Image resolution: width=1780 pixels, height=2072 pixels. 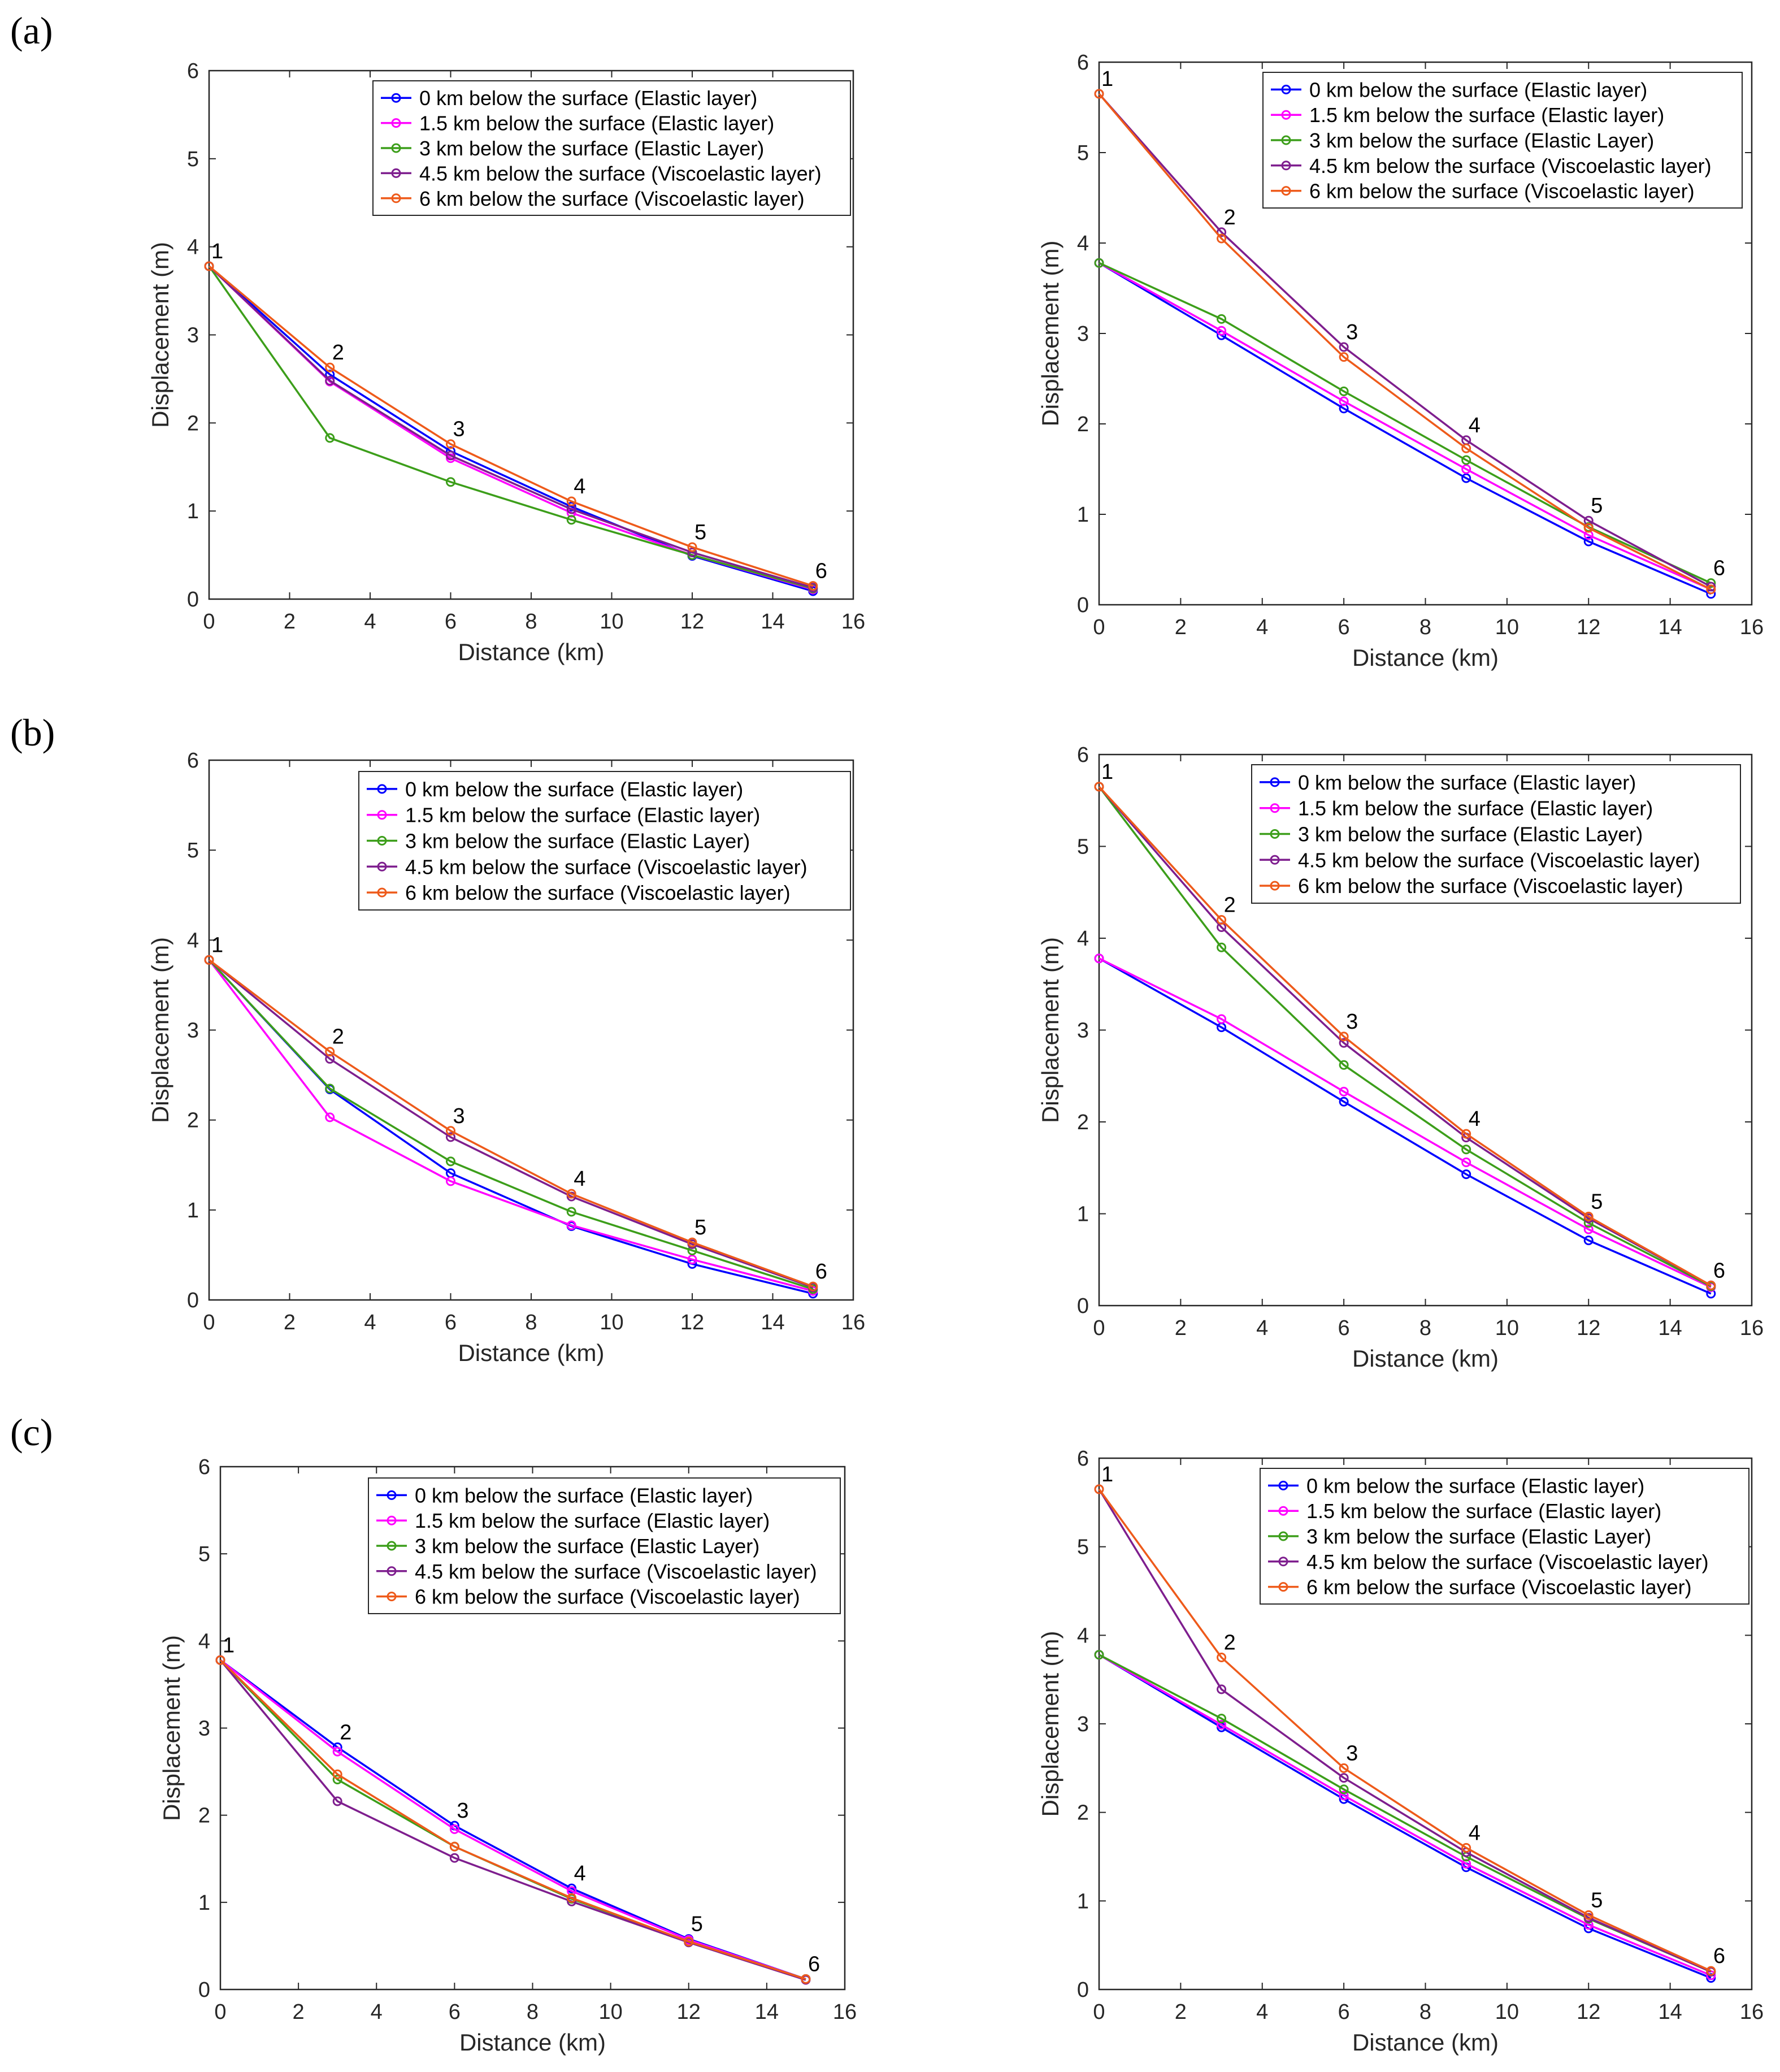 What do you see at coordinates (1352, 332) in the screenshot?
I see `point-number-label: 3` at bounding box center [1352, 332].